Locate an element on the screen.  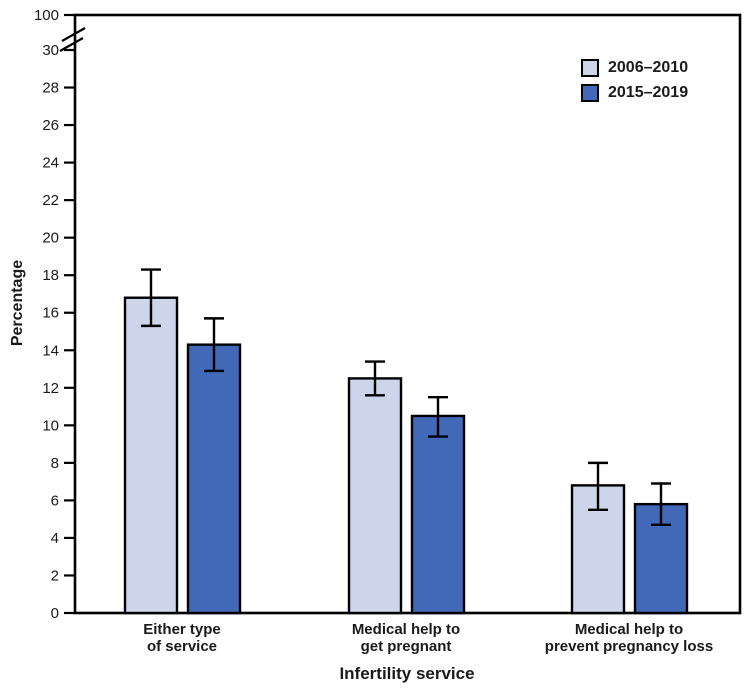
y-tick-label: 8 is located at coordinates (55, 463).